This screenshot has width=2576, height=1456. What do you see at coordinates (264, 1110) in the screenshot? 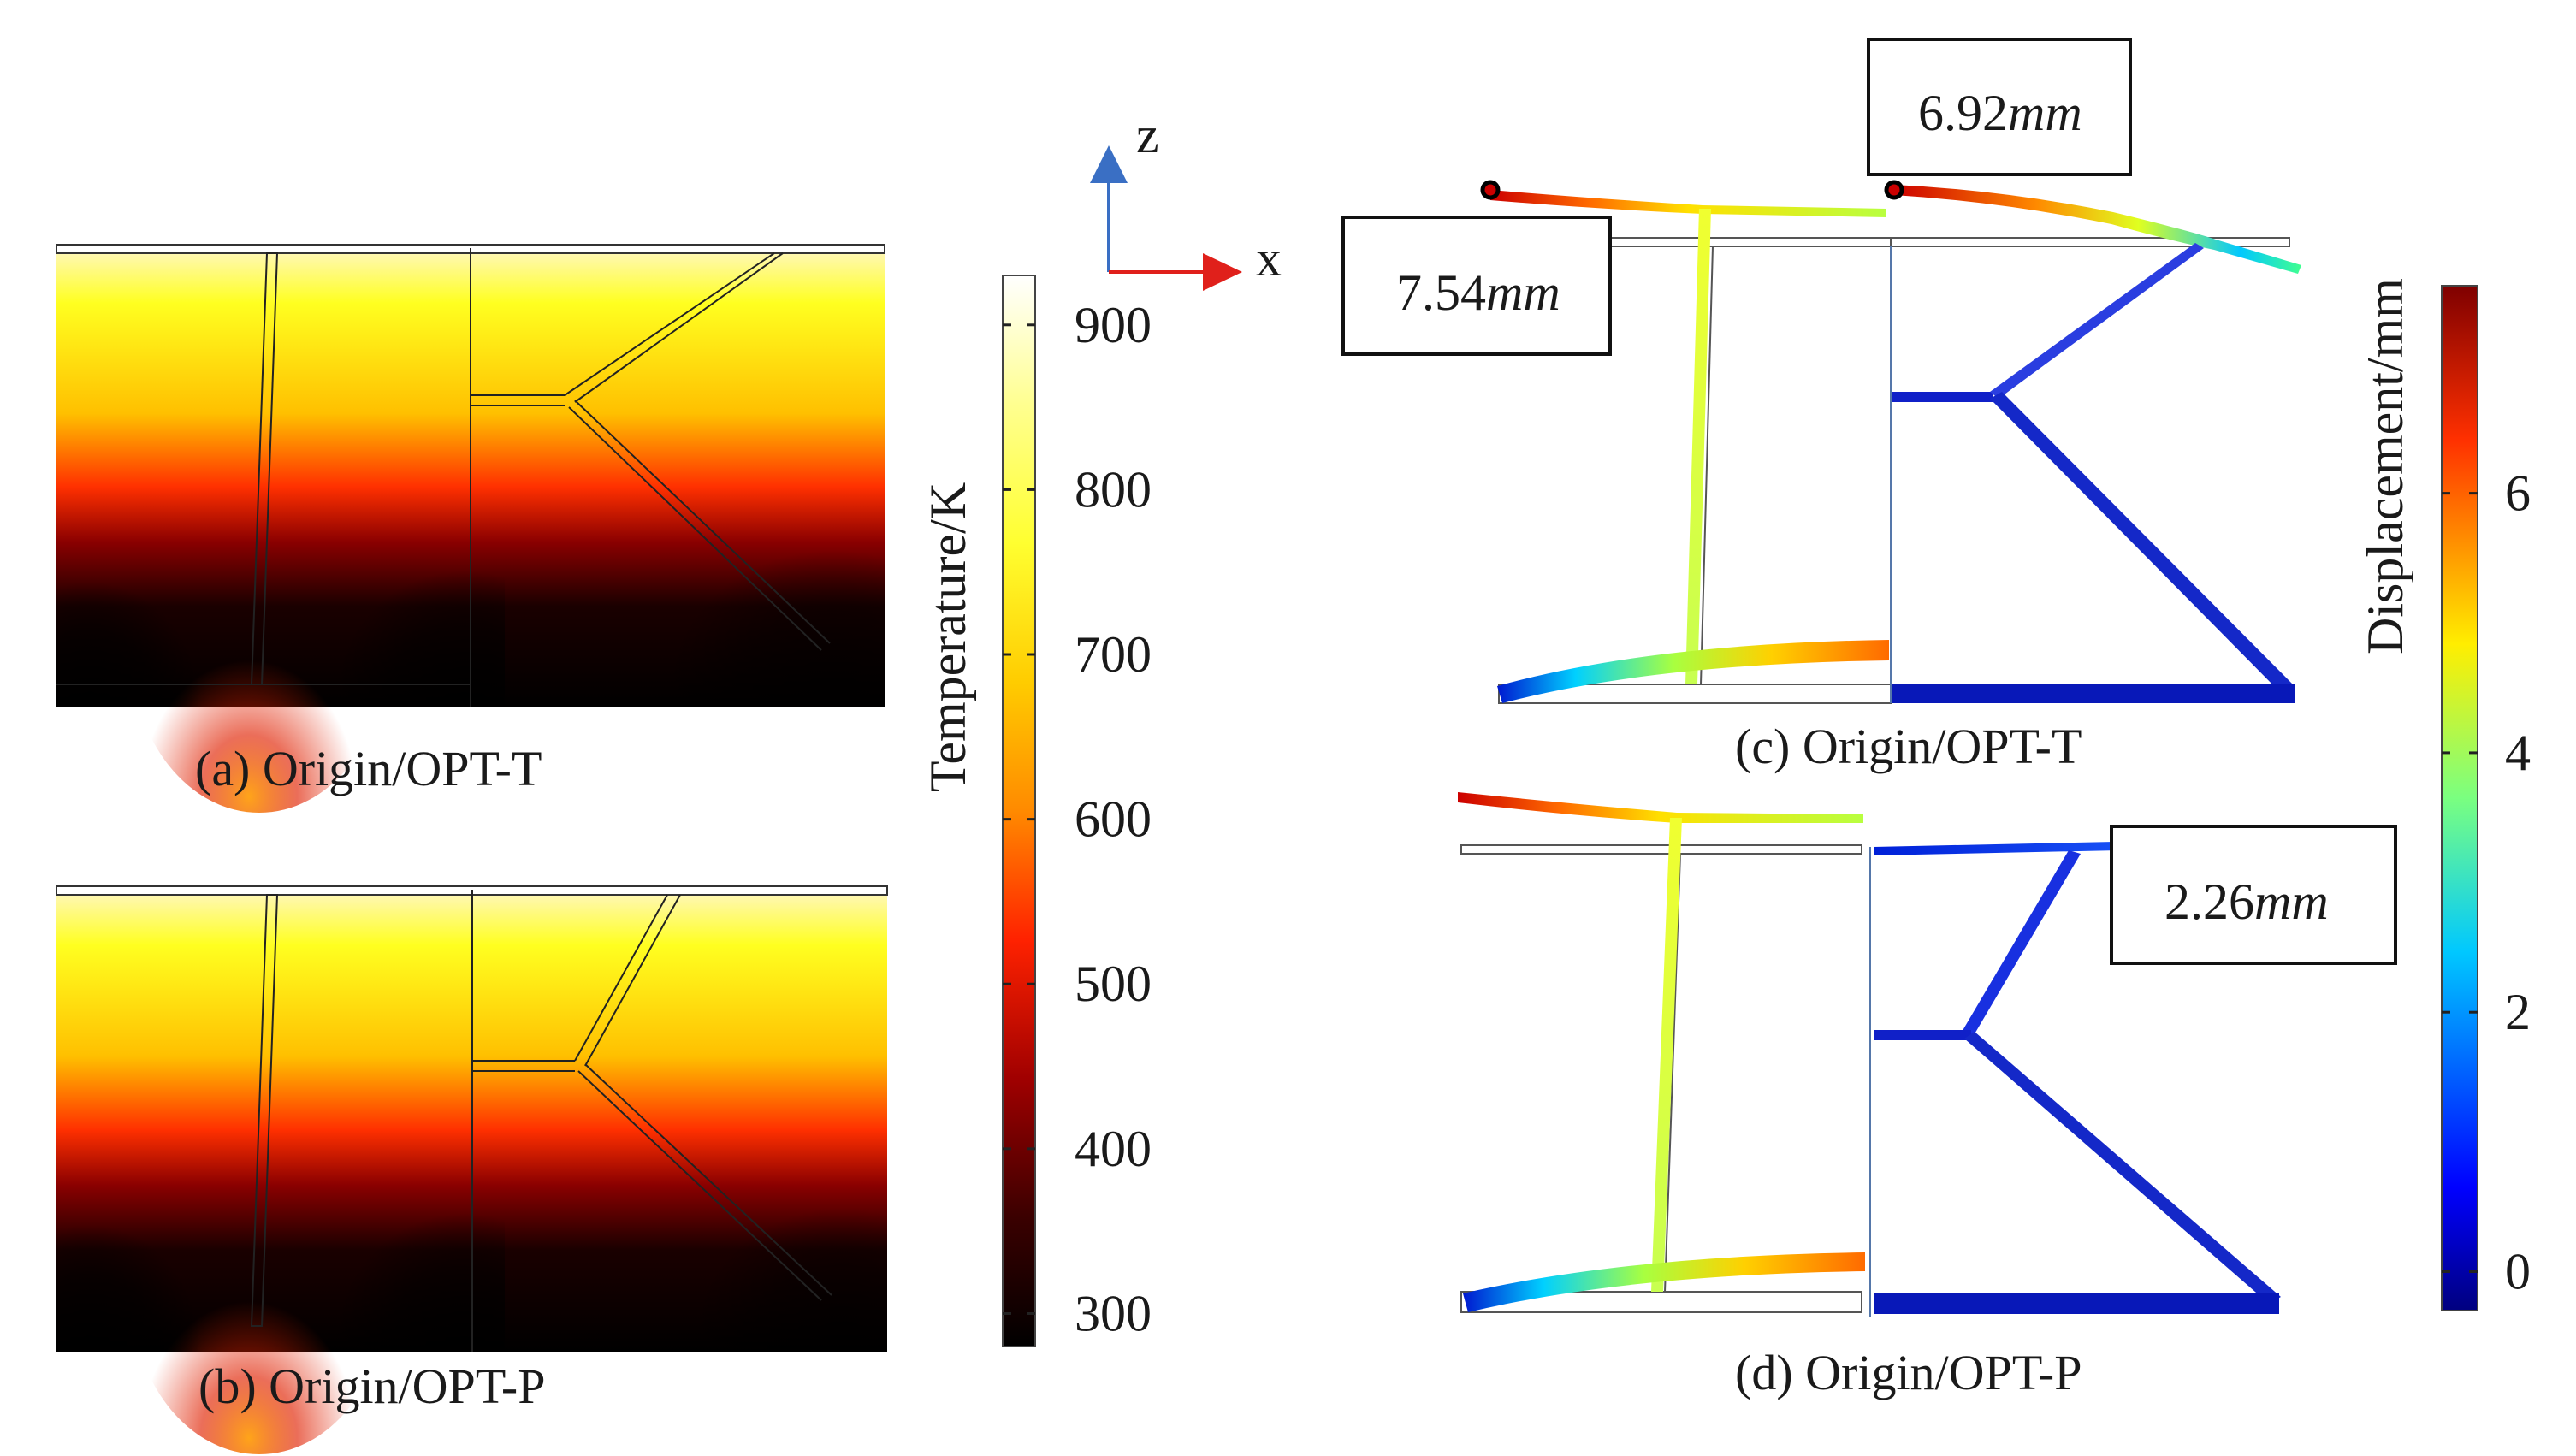
I see `panel-b-left-leg` at bounding box center [264, 1110].